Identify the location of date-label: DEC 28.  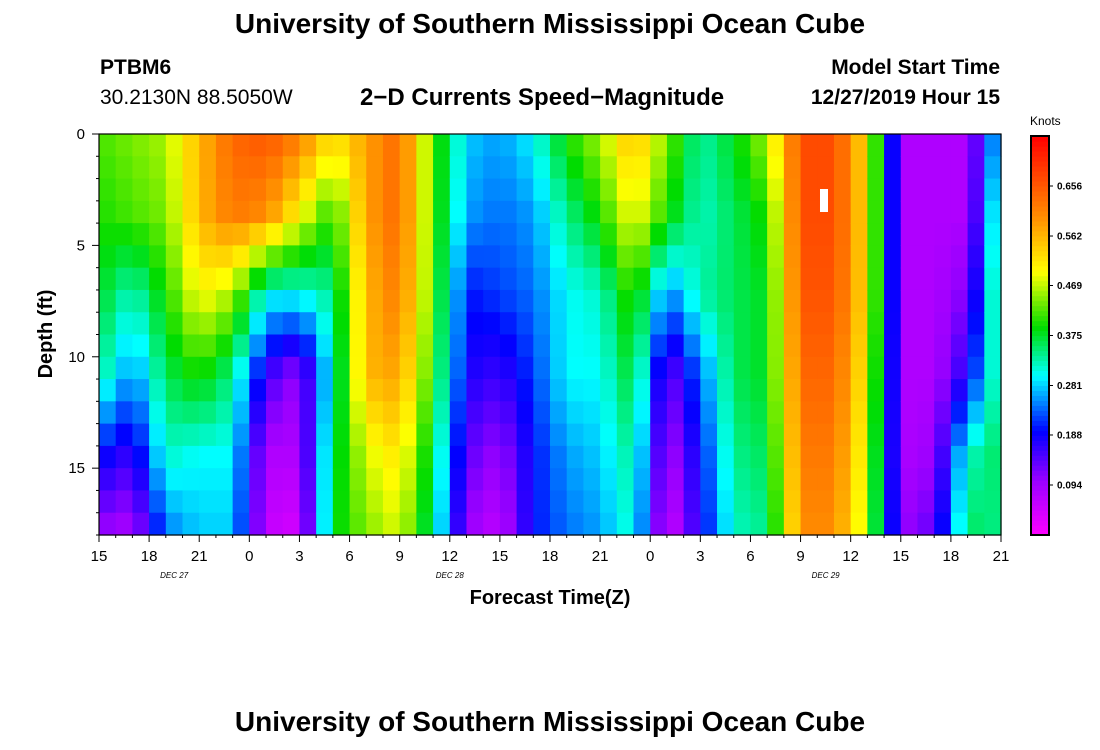
(450, 575).